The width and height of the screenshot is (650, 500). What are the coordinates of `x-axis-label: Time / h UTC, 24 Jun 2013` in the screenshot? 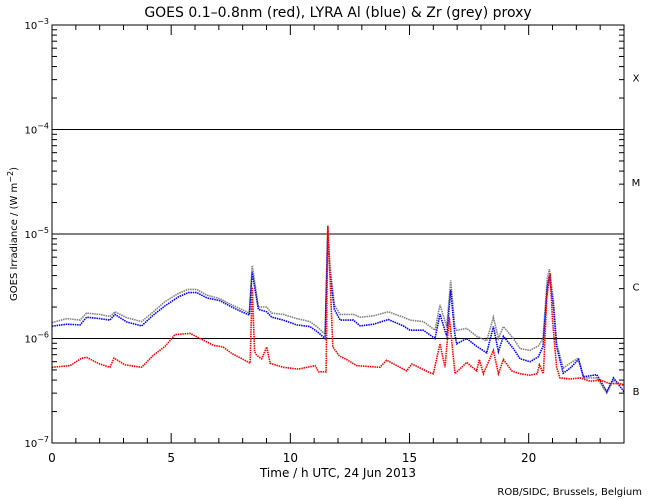 It's located at (337, 473).